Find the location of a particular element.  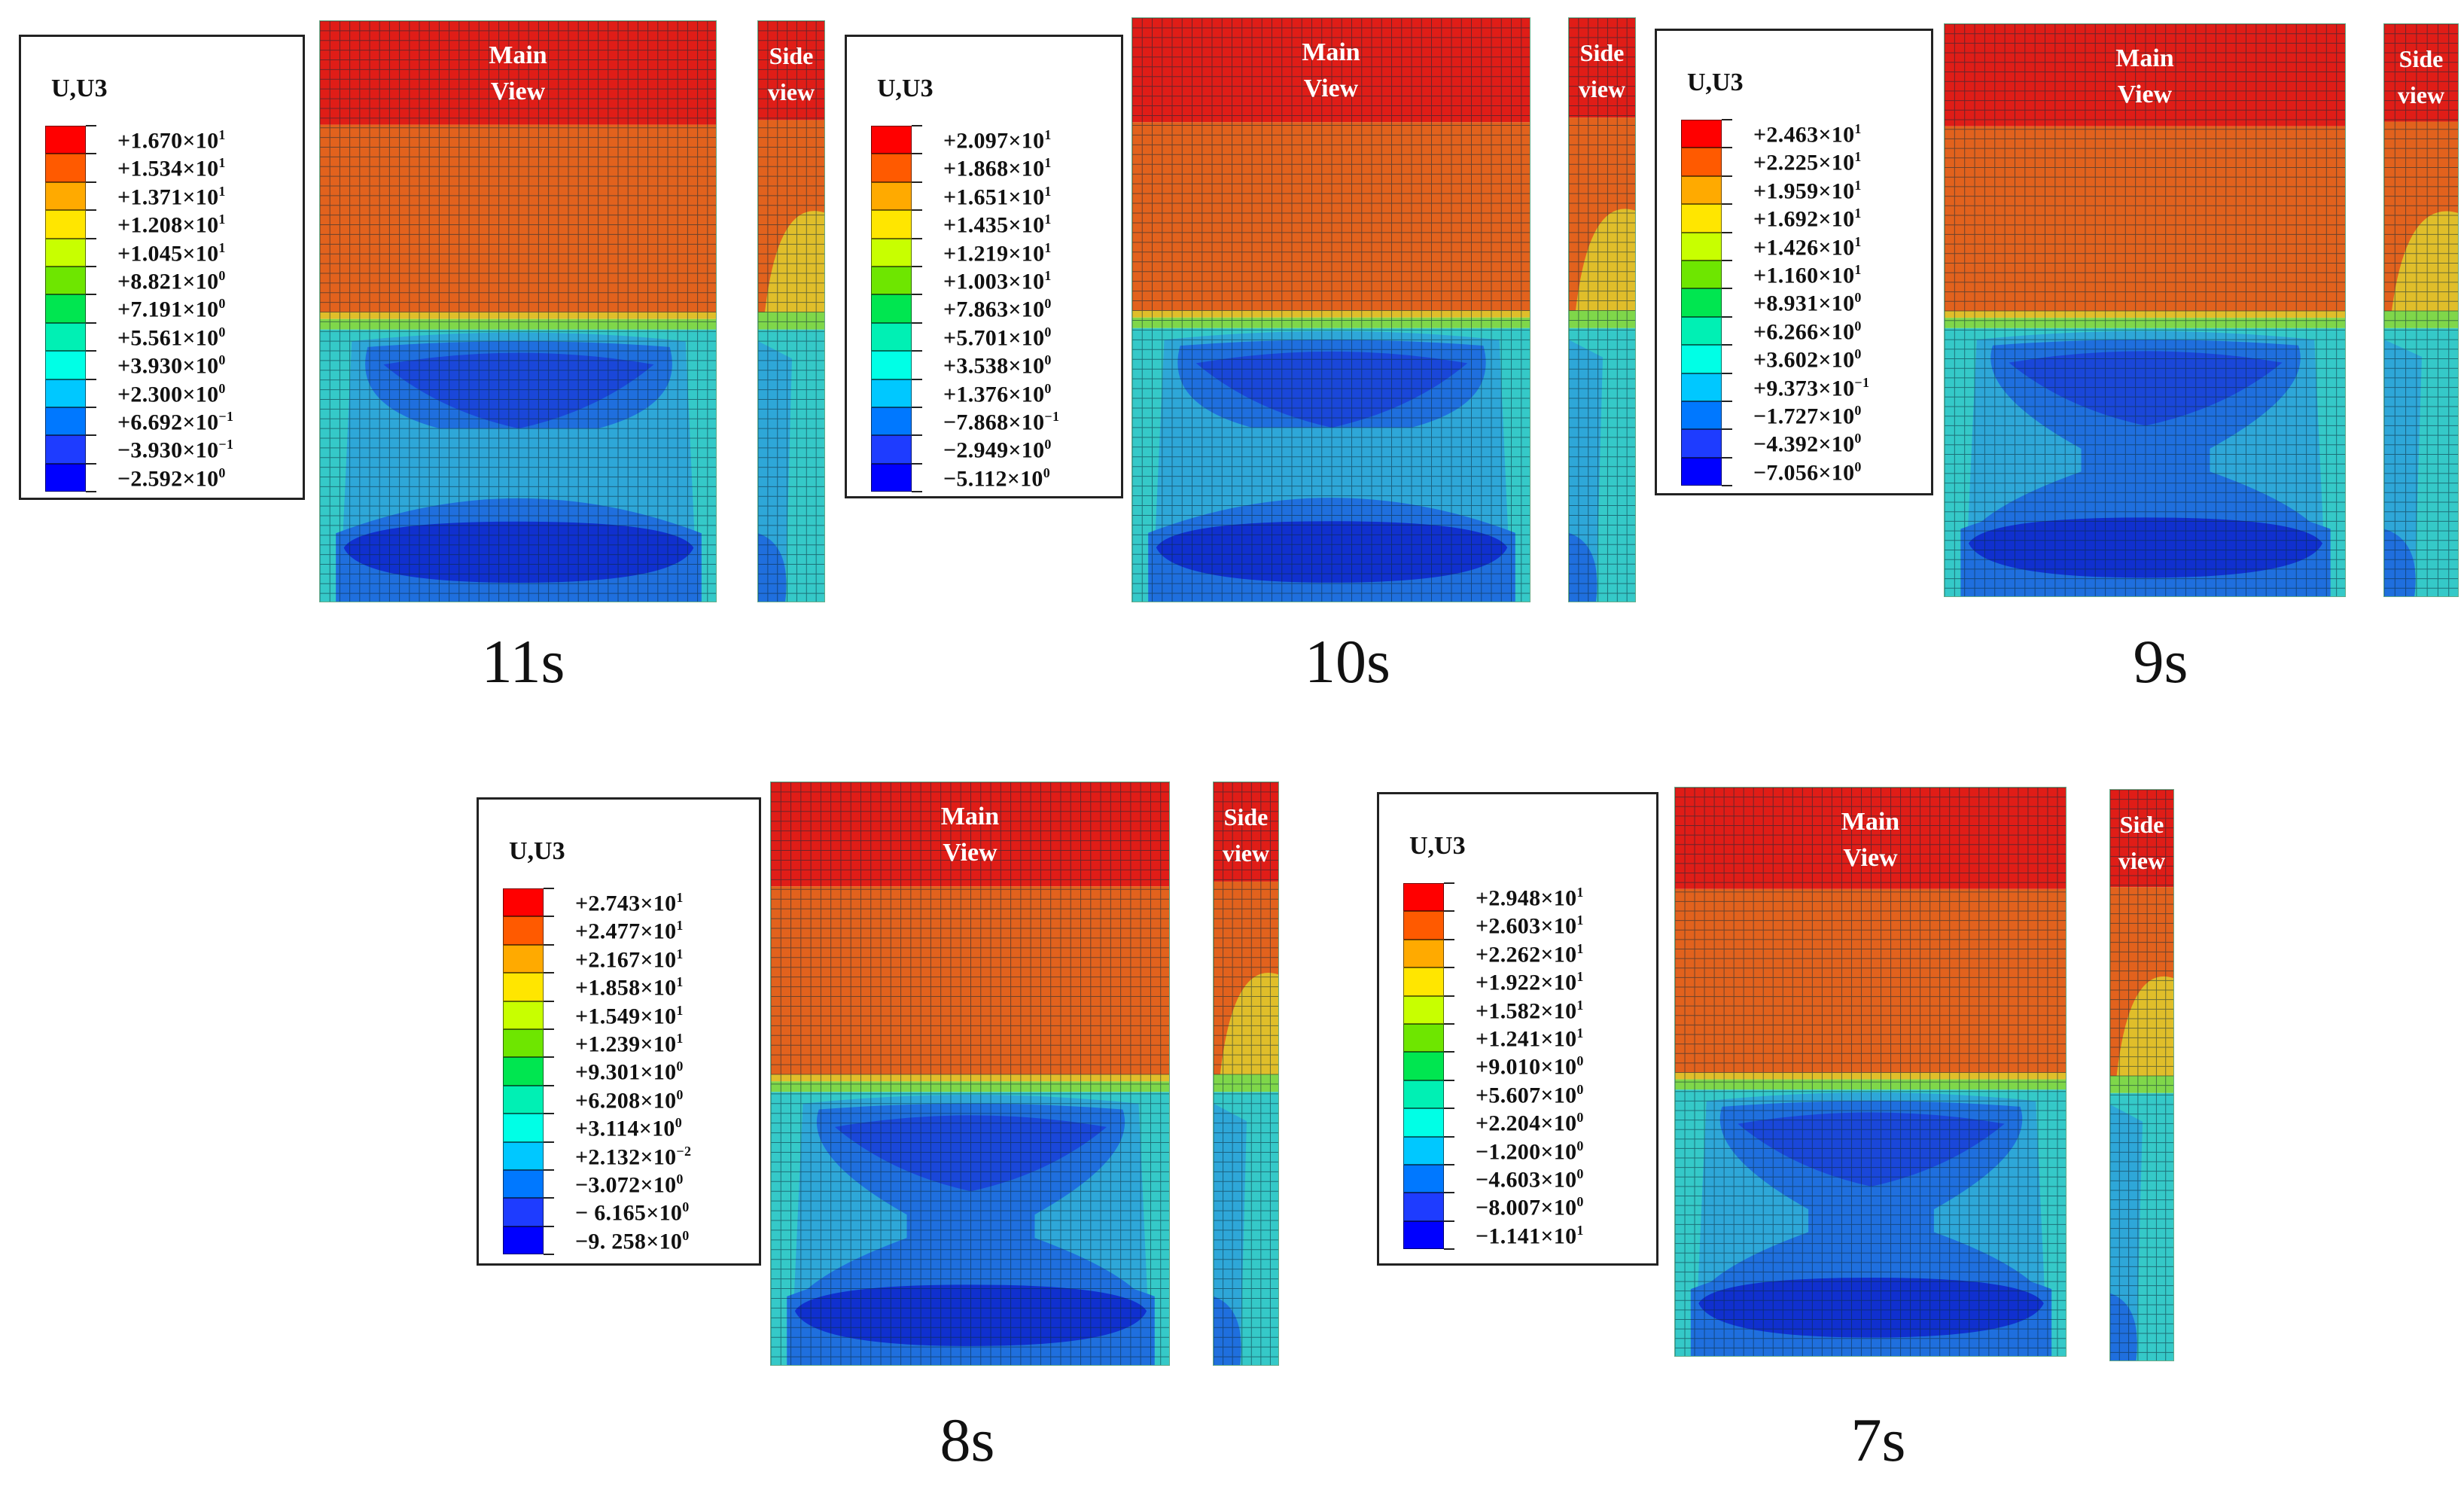

mesh-grid is located at coordinates (2145, 310).